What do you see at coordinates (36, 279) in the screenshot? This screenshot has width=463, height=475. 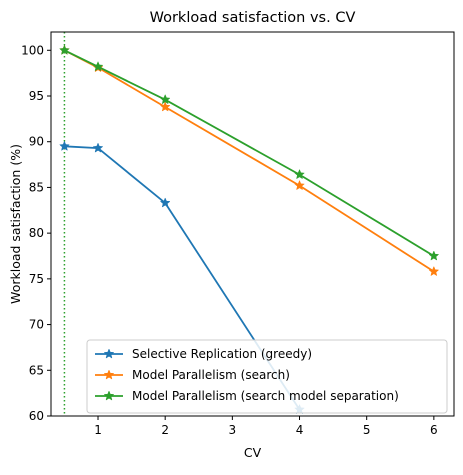 I see `y-tick-label-75: 75` at bounding box center [36, 279].